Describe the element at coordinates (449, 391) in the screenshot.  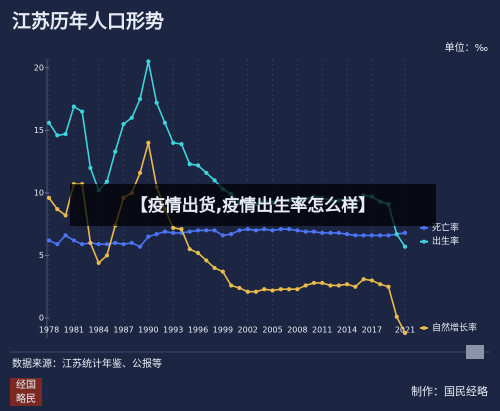
I see `credit: 制作：国民经略` at that location.